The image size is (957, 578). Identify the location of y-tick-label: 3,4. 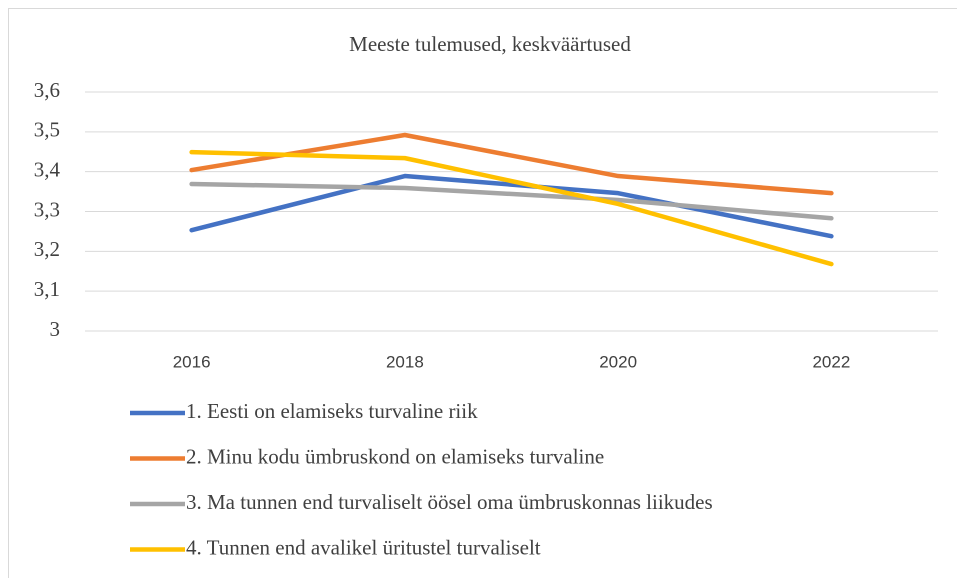
(47, 169).